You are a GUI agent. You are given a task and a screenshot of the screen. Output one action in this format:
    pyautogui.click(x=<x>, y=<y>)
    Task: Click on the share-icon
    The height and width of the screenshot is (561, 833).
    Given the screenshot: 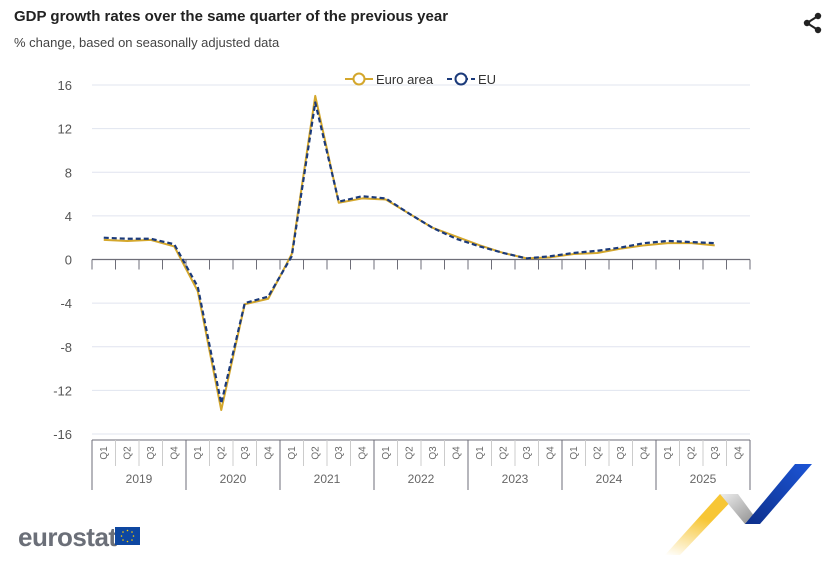 What is the action you would take?
    pyautogui.click(x=813, y=25)
    